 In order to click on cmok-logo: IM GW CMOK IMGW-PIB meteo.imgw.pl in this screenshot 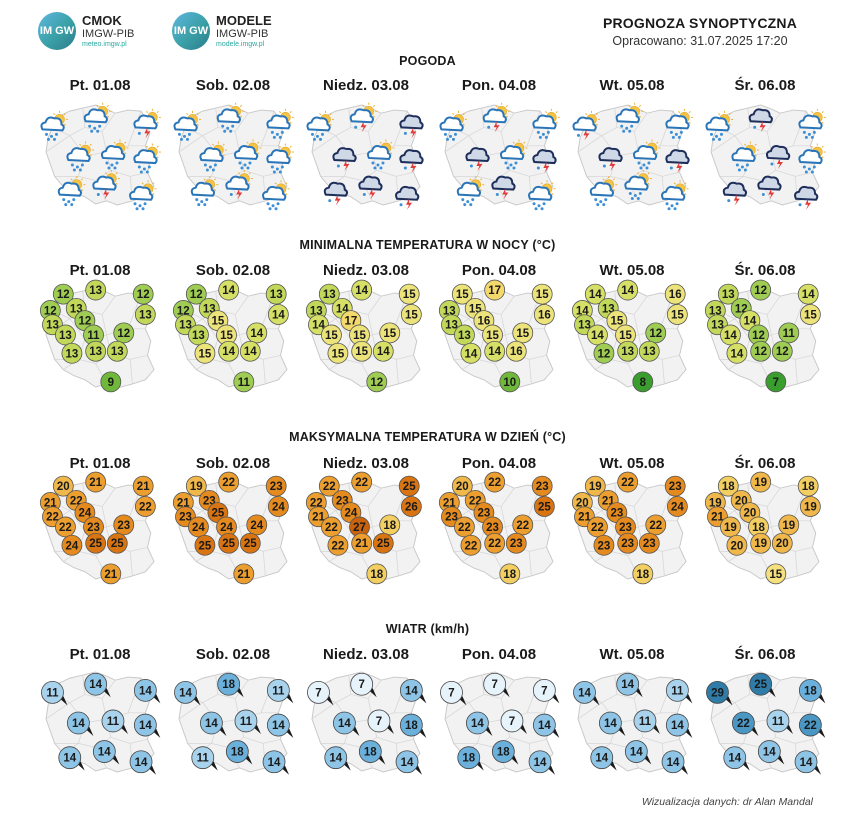, I will do `click(86, 31)`.